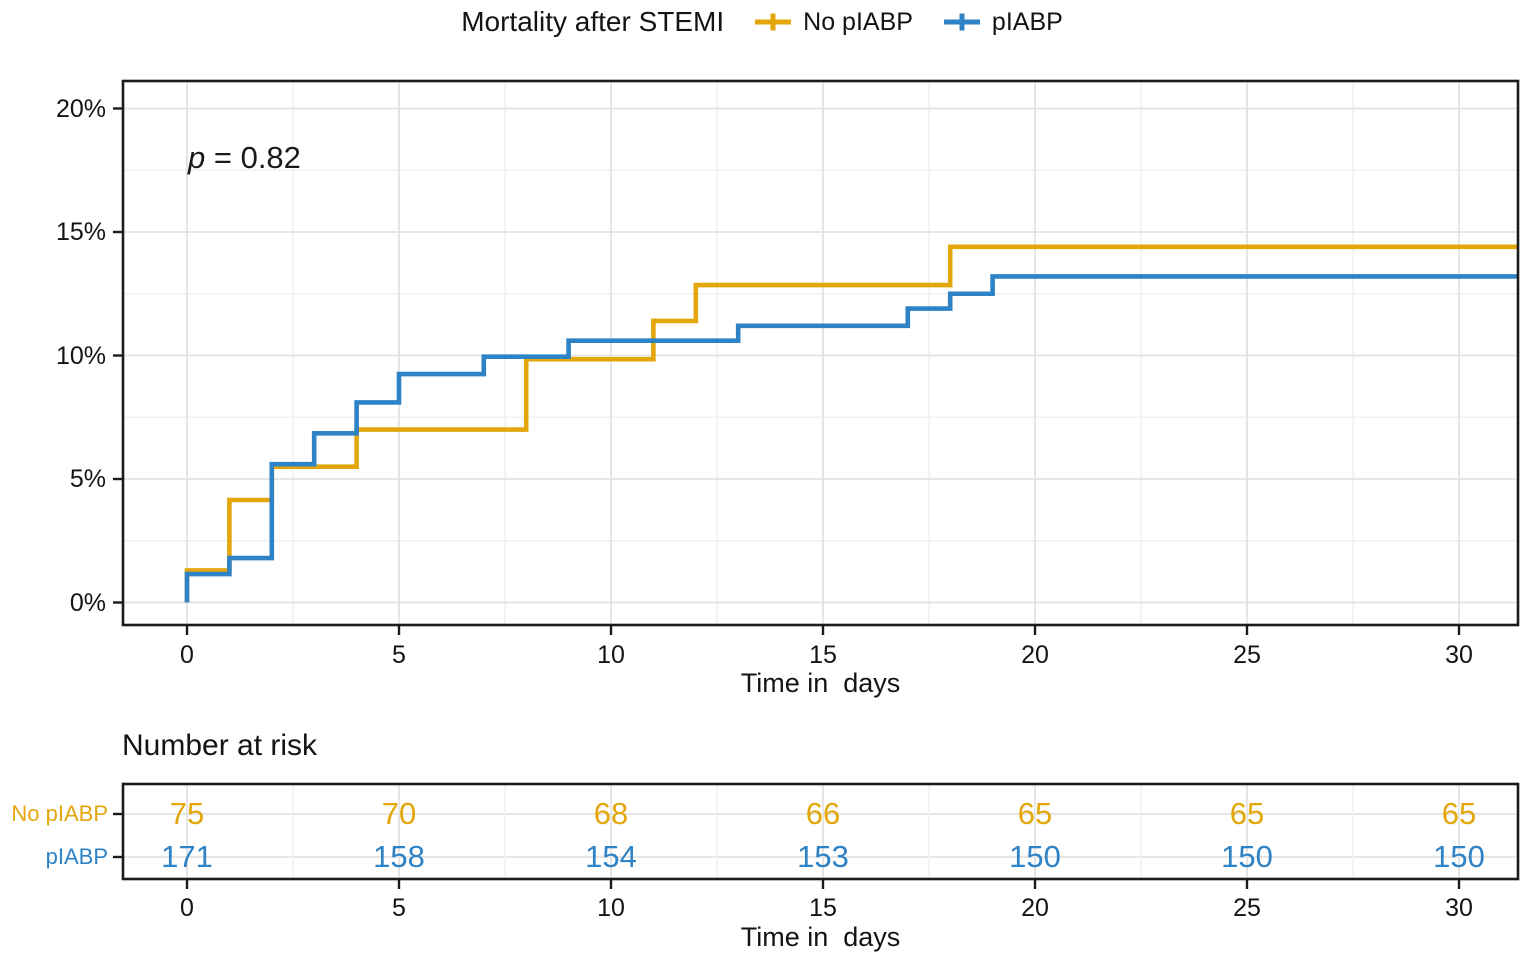 The width and height of the screenshot is (1524, 958). Describe the element at coordinates (399, 908) in the screenshot. I see `x-tick-label-risk: 5` at that location.